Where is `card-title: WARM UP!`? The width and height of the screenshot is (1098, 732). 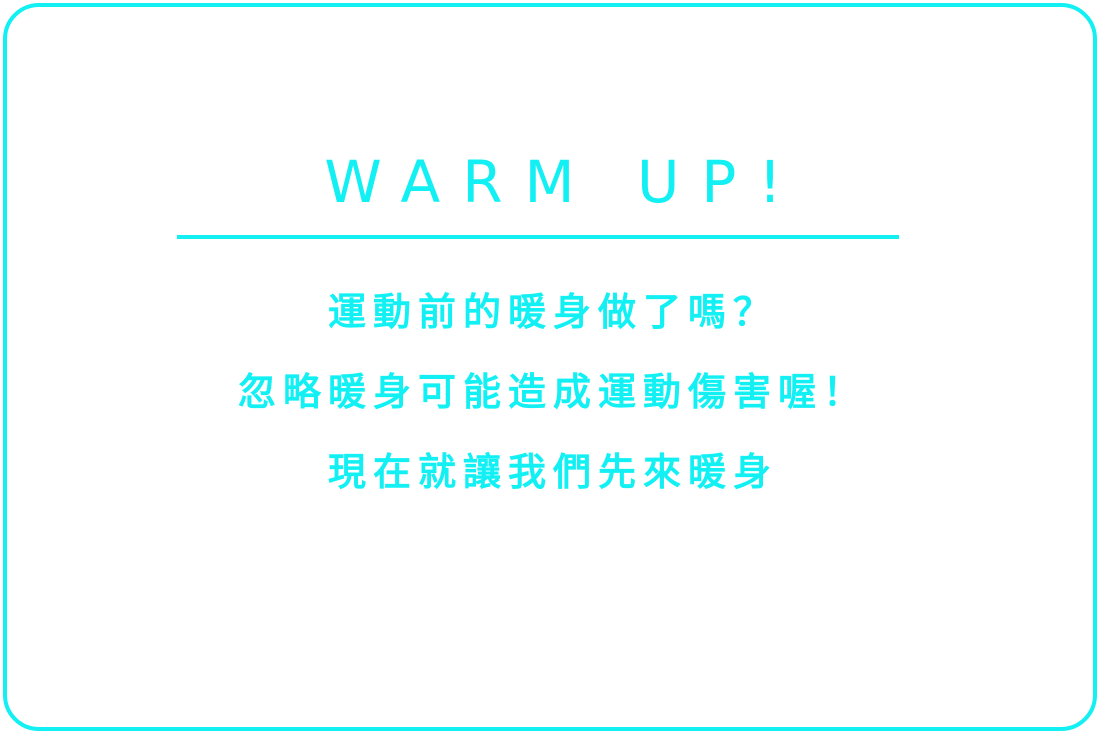 card-title: WARM UP! is located at coordinates (564, 182).